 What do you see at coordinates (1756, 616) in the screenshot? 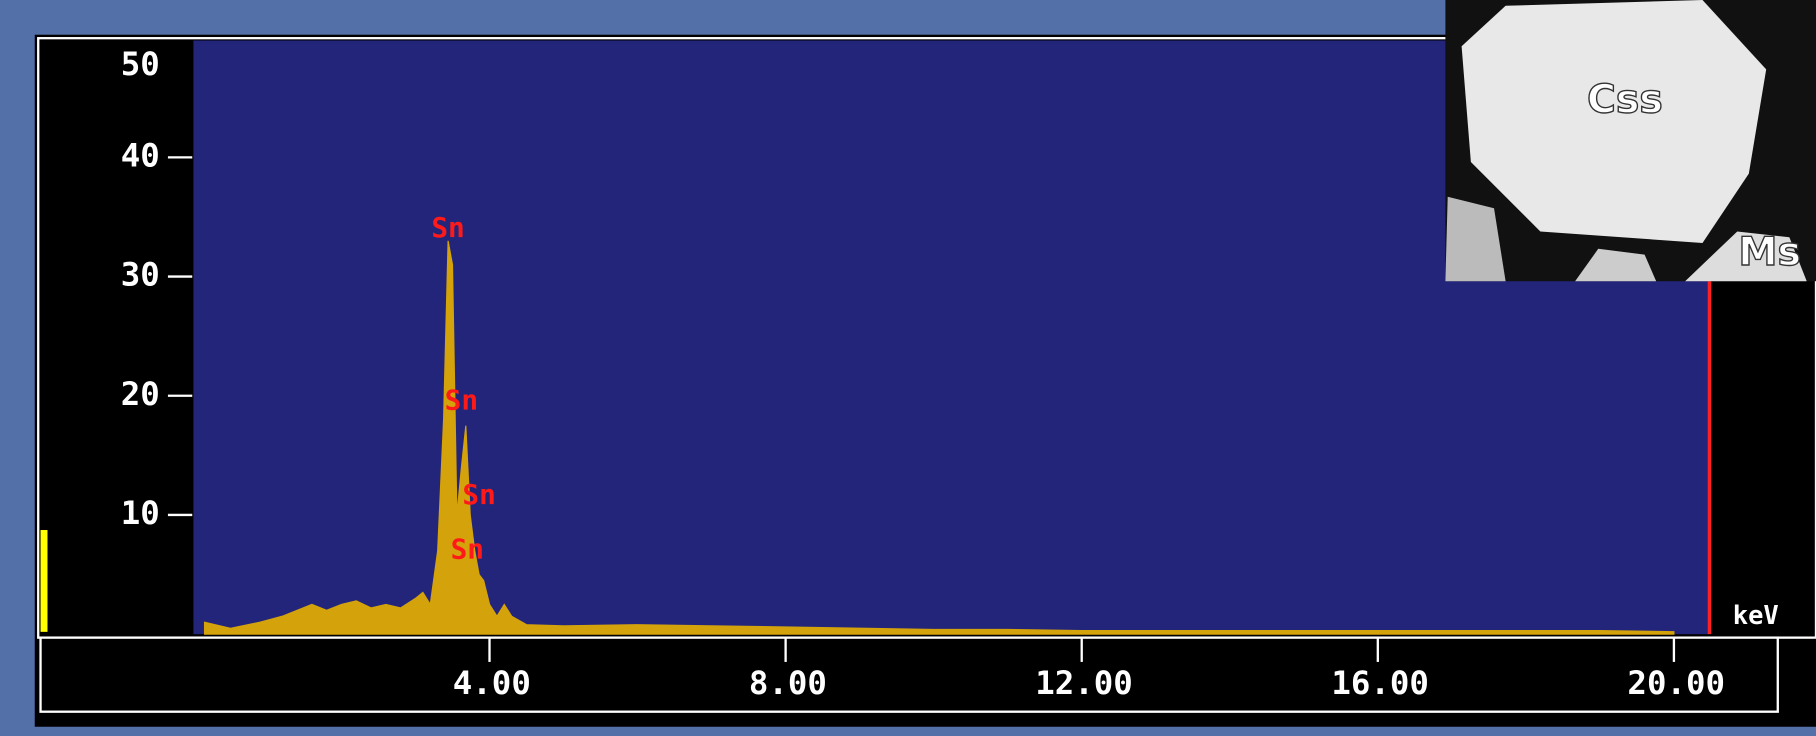
I see `x-unit-label: keV` at bounding box center [1756, 616].